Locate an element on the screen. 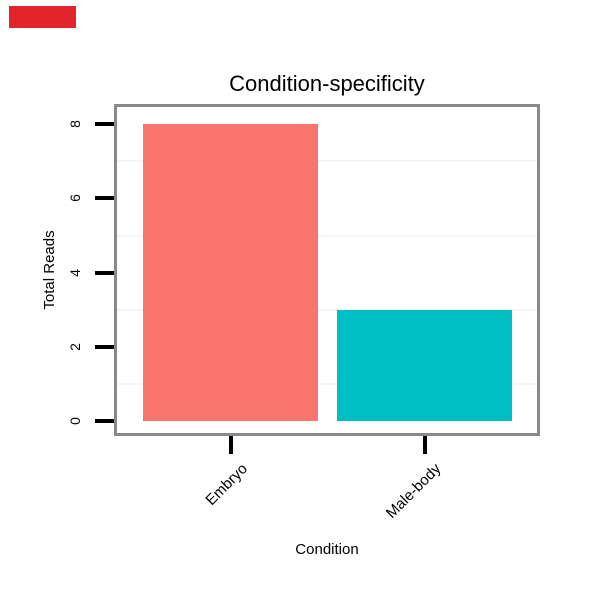 This screenshot has width=600, height=600. y-tick-label: 8 is located at coordinates (75, 124).